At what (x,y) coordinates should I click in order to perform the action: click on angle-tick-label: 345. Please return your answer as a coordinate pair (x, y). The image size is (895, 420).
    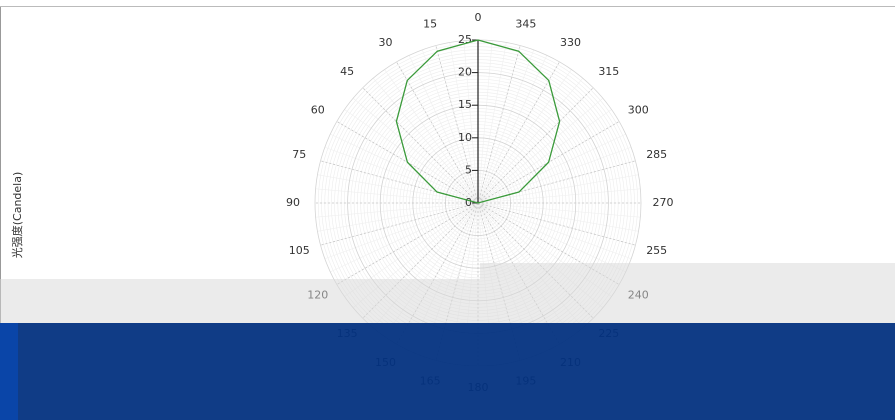
    Looking at the image, I should click on (525, 23).